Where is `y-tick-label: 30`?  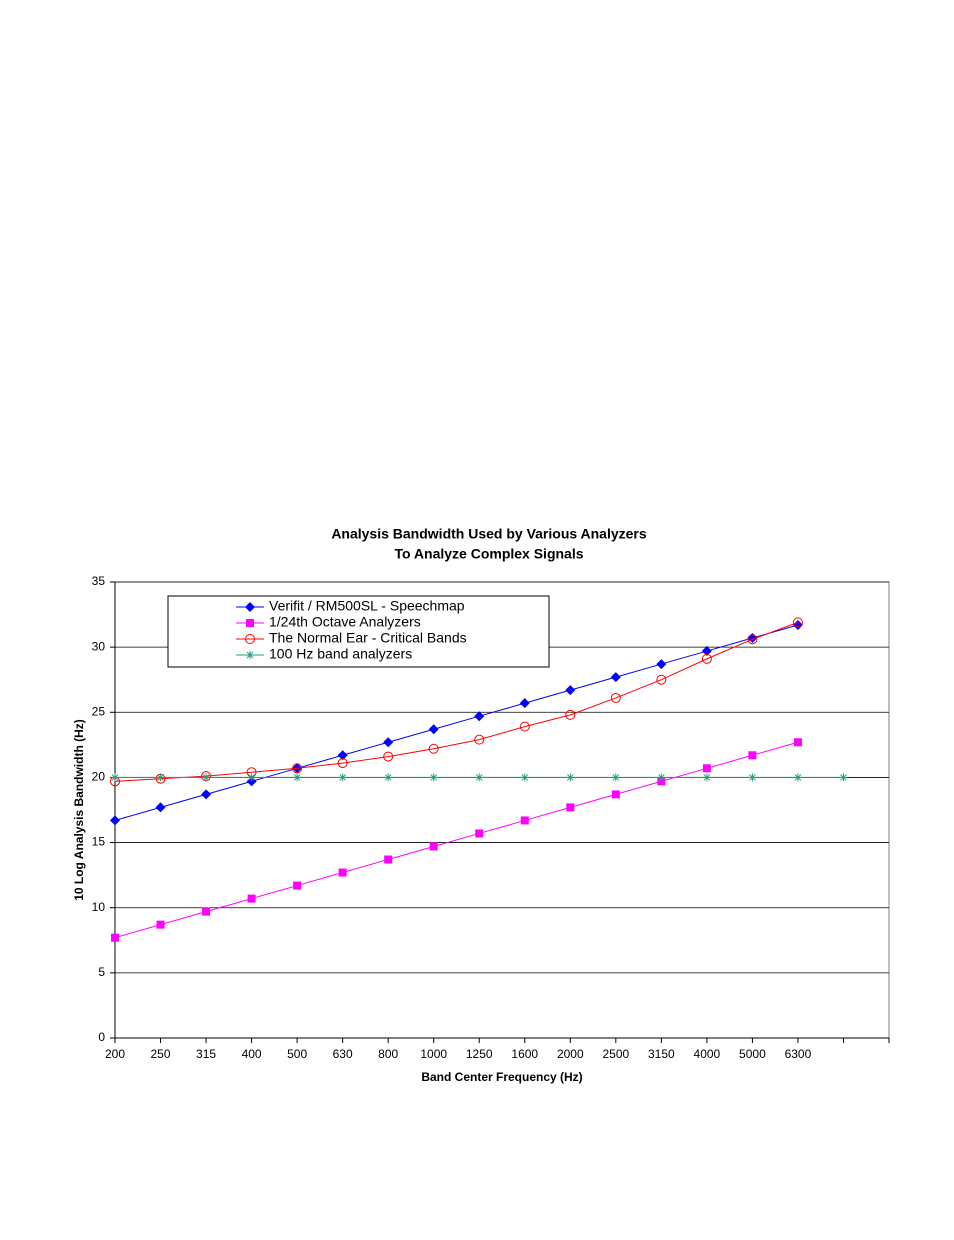 y-tick-label: 30 is located at coordinates (99, 646).